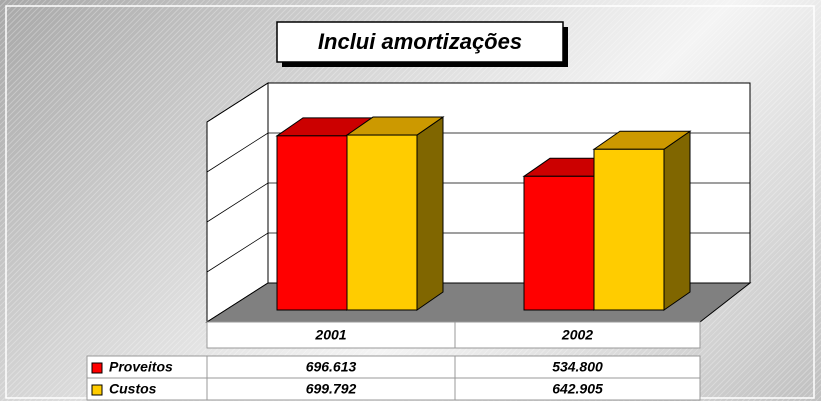  What do you see at coordinates (577, 335) in the screenshot?
I see `category-label: 2002` at bounding box center [577, 335].